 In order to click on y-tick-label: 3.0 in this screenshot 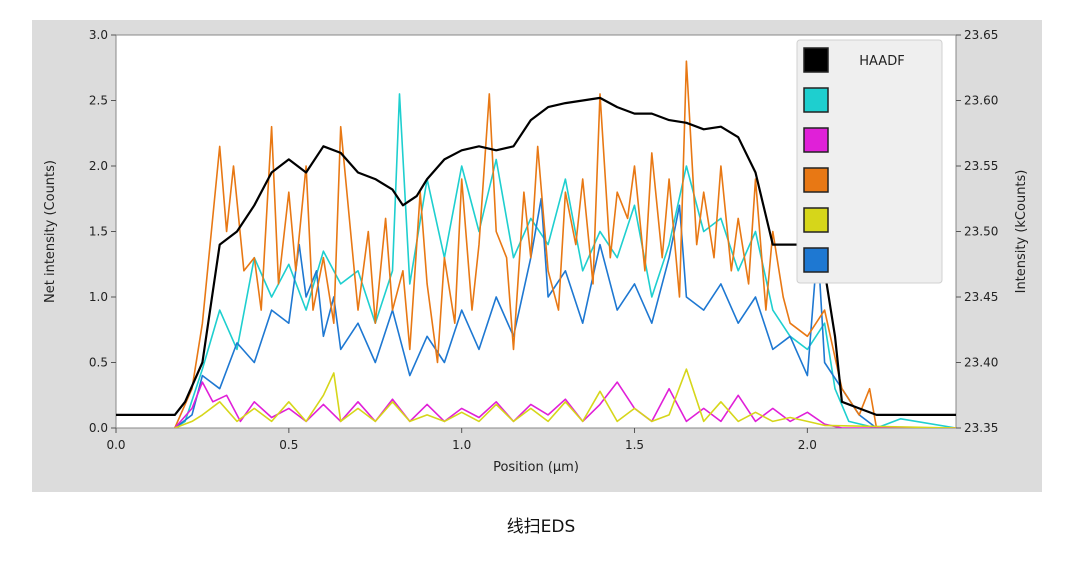, I will do `click(98, 35)`.